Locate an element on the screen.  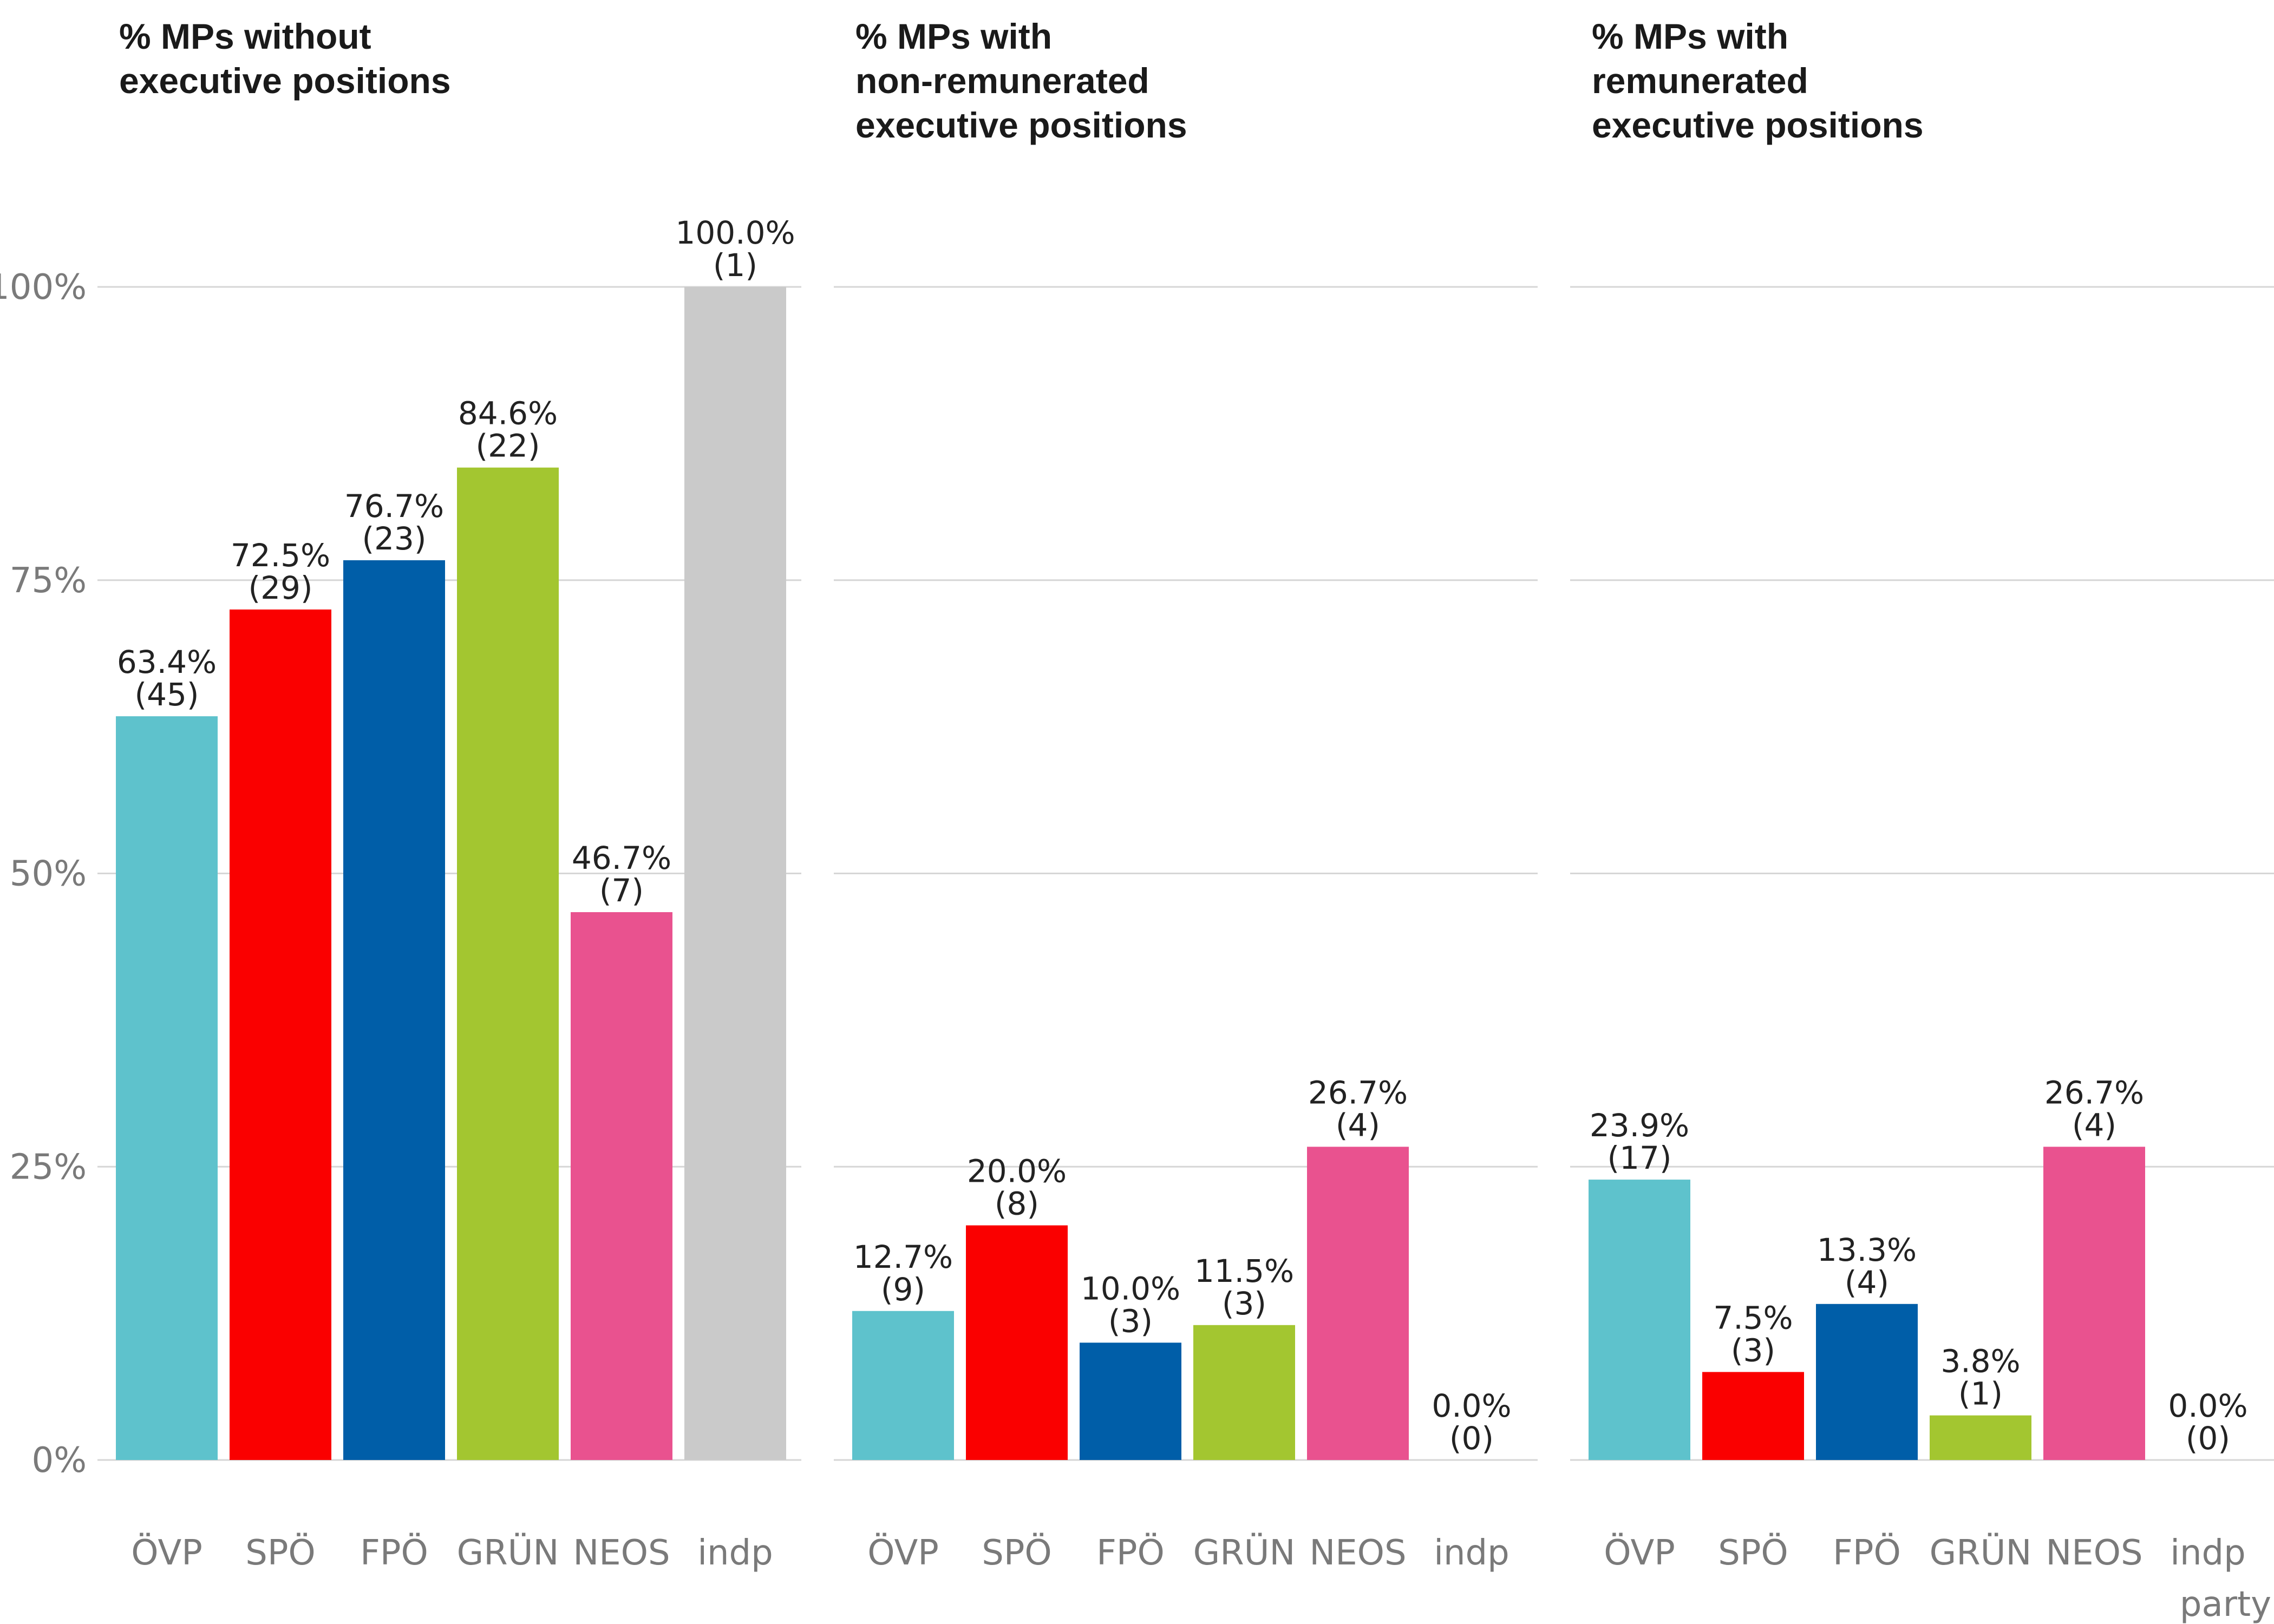
y-axis-tick-labels: 0% 25% 50% 75% 100% is located at coordinates (44, 874).